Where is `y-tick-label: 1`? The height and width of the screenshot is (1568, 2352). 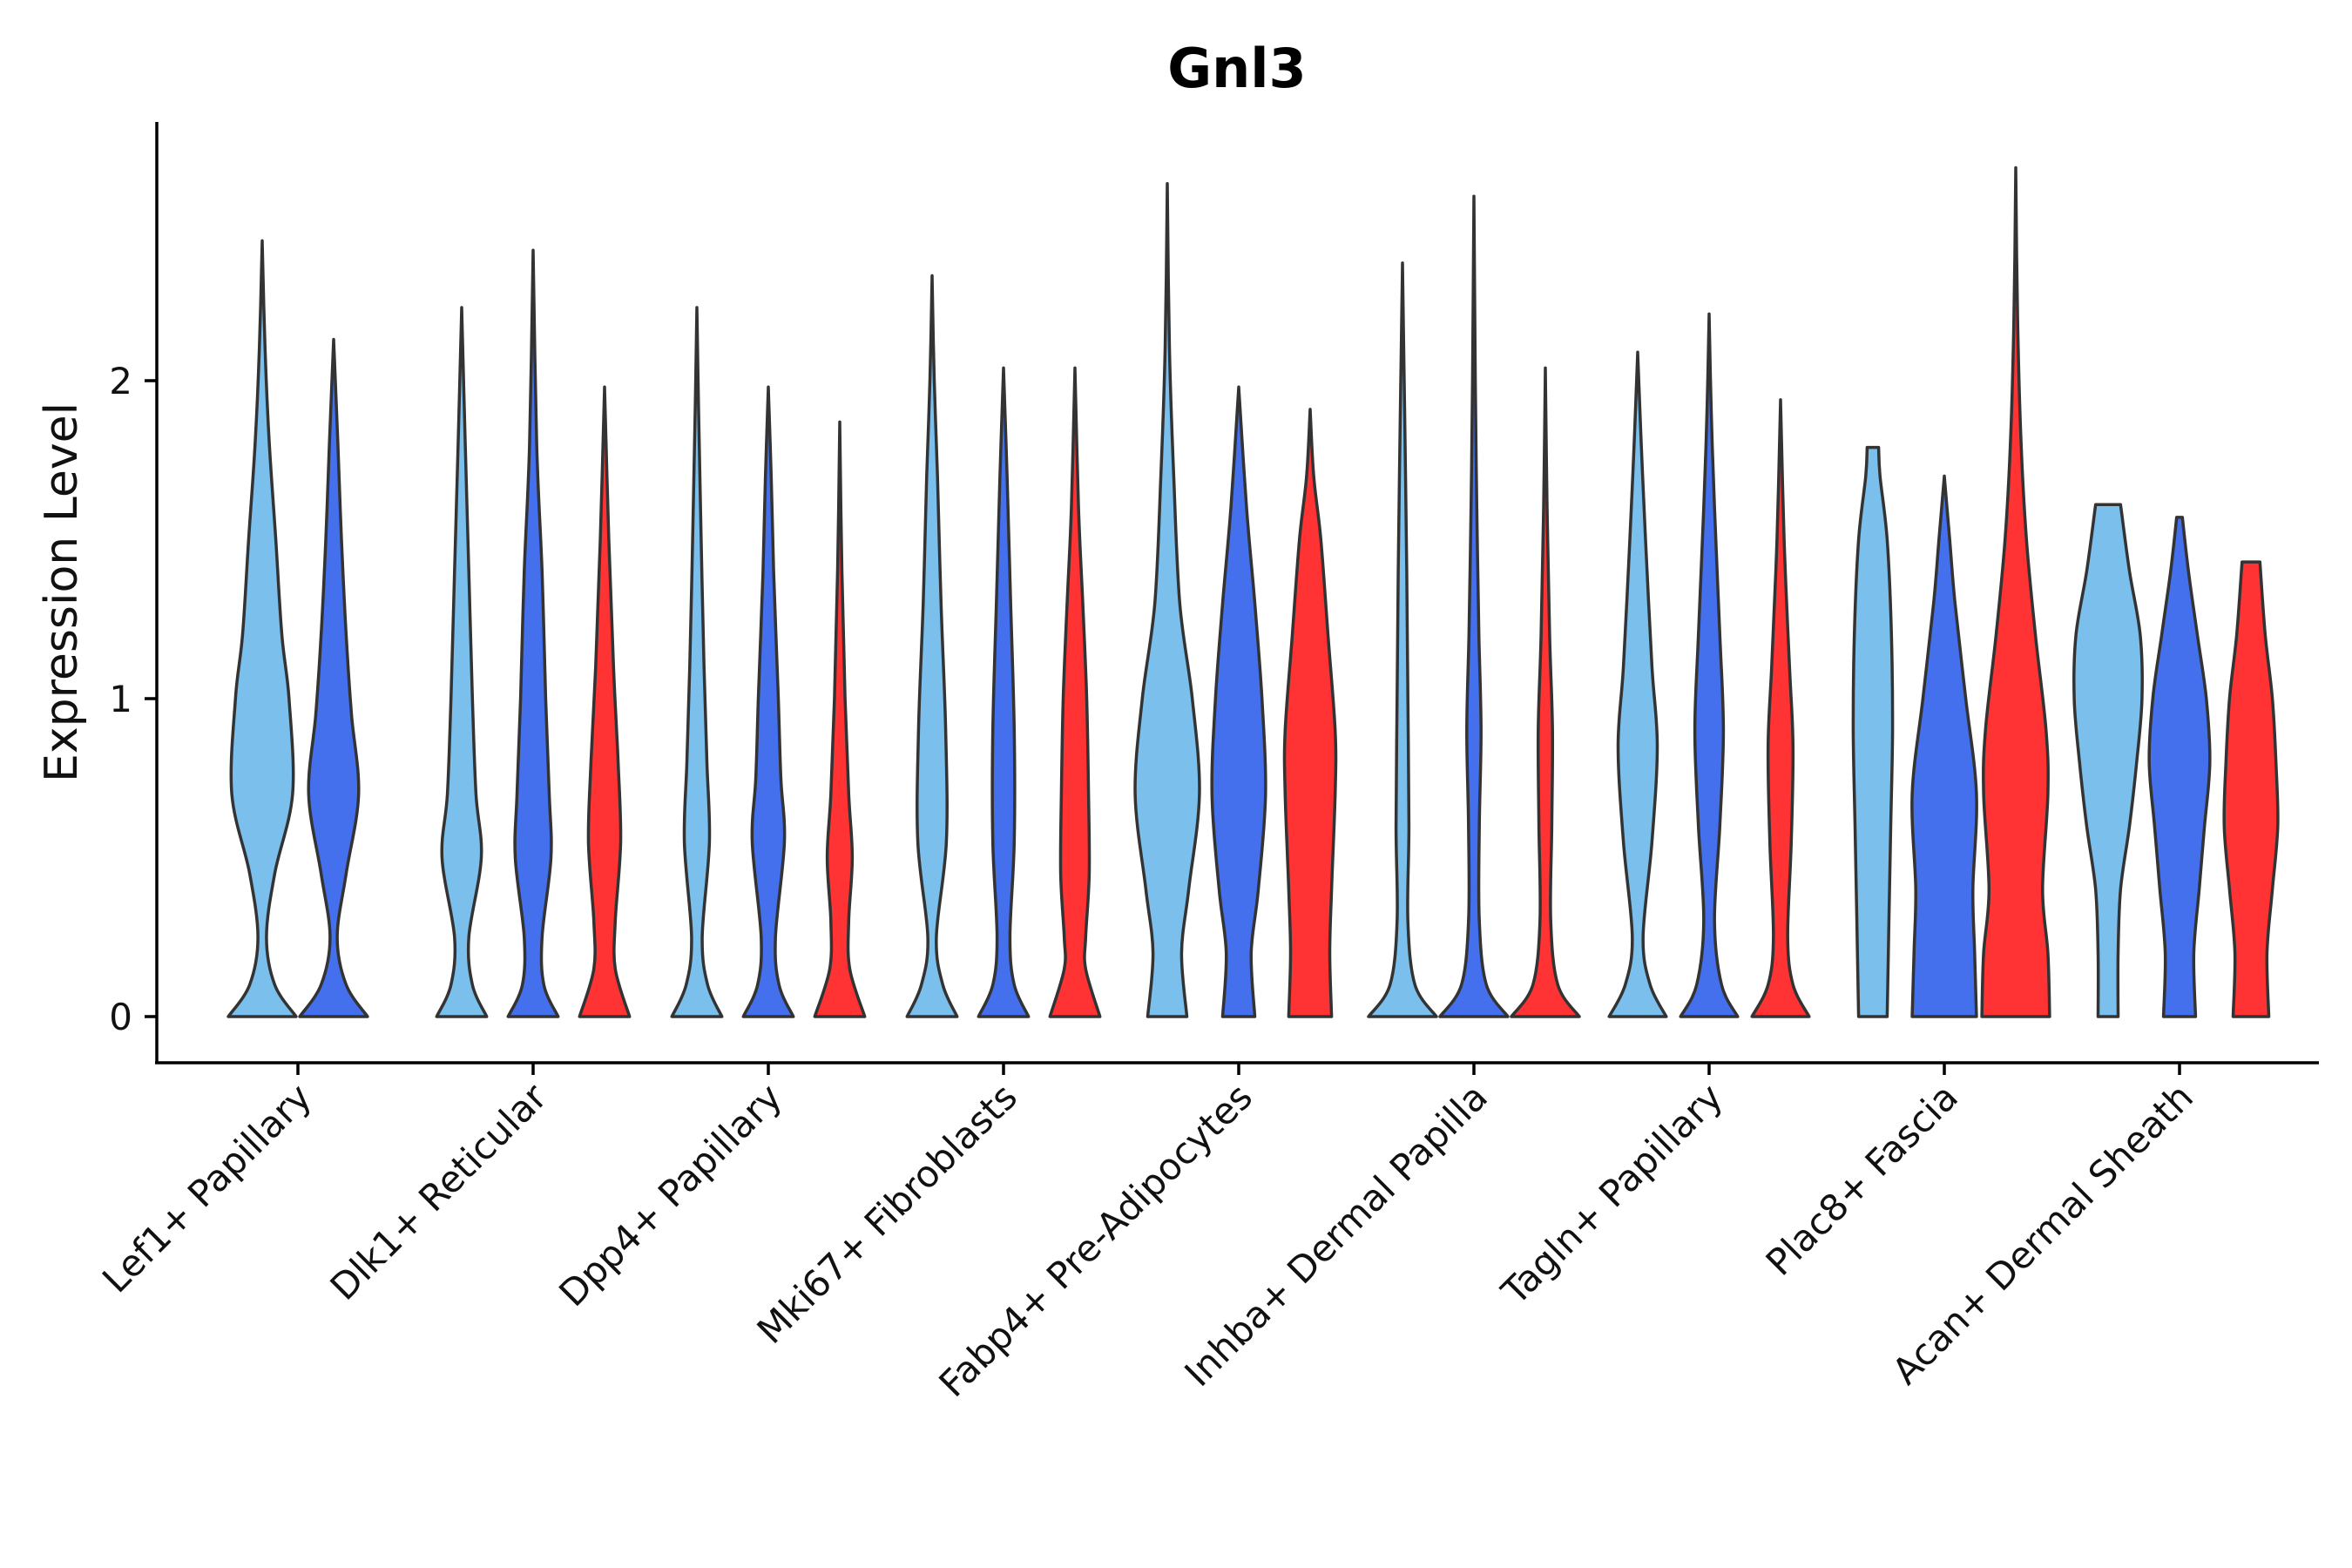 y-tick-label: 1 is located at coordinates (120, 699).